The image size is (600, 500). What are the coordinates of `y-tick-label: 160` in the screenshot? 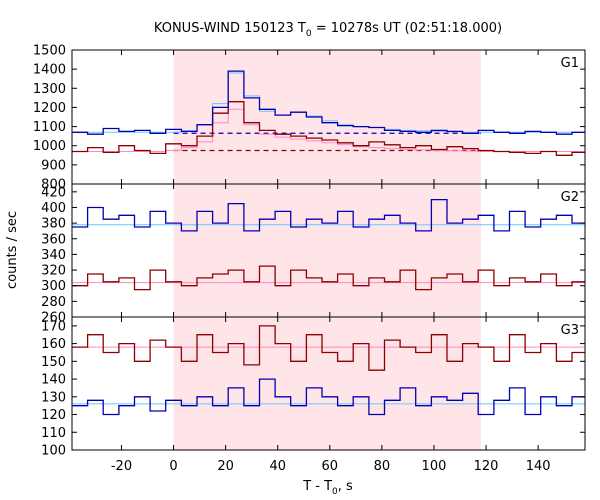 It's located at (53, 344).